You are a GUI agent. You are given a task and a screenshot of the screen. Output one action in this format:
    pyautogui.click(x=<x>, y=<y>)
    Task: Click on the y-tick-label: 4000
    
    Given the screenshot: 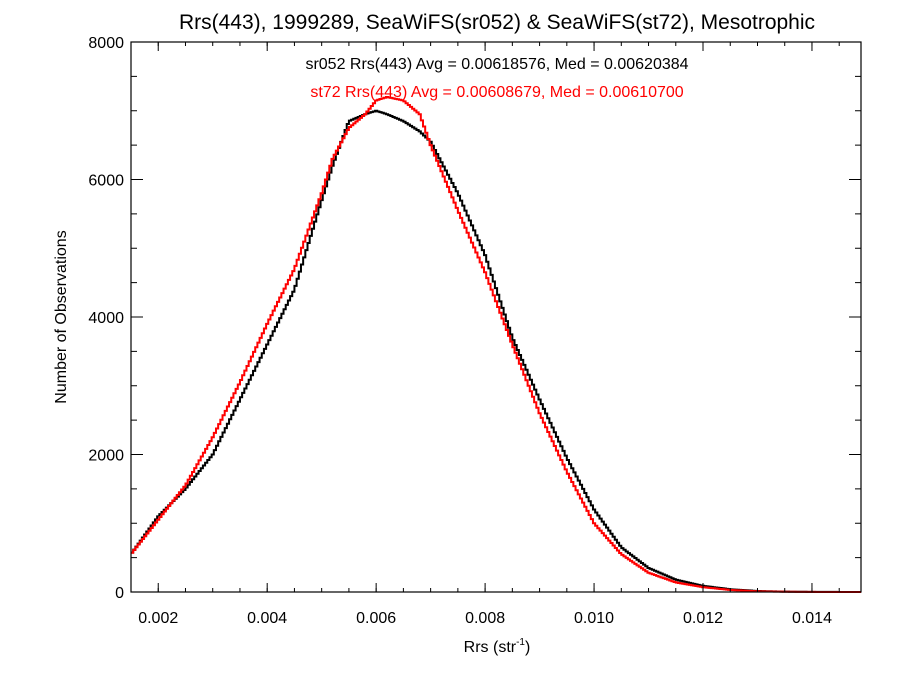 What is the action you would take?
    pyautogui.click(x=106, y=318)
    